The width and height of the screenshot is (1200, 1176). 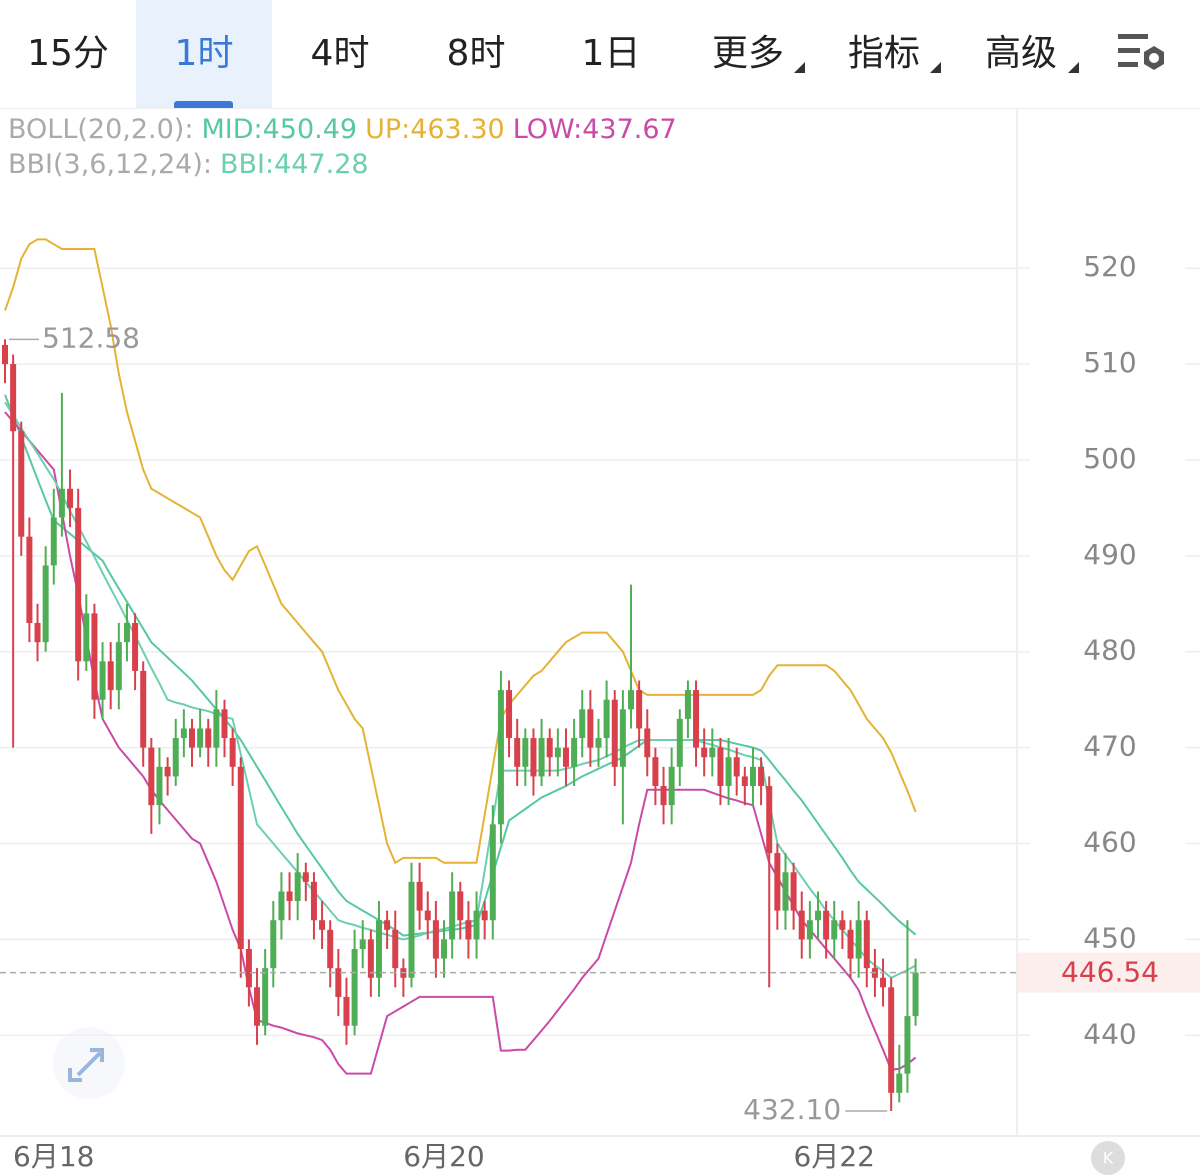 I want to click on tab: 更多, so click(x=747, y=53).